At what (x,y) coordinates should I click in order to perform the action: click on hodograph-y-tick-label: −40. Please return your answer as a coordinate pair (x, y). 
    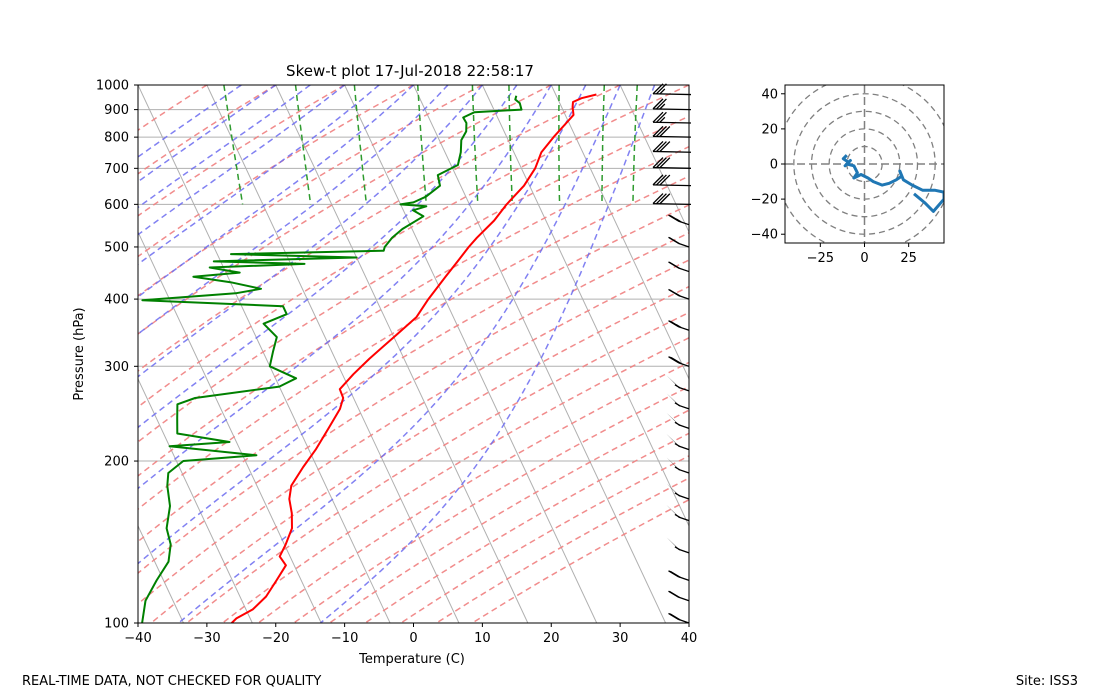
    Looking at the image, I should click on (764, 235).